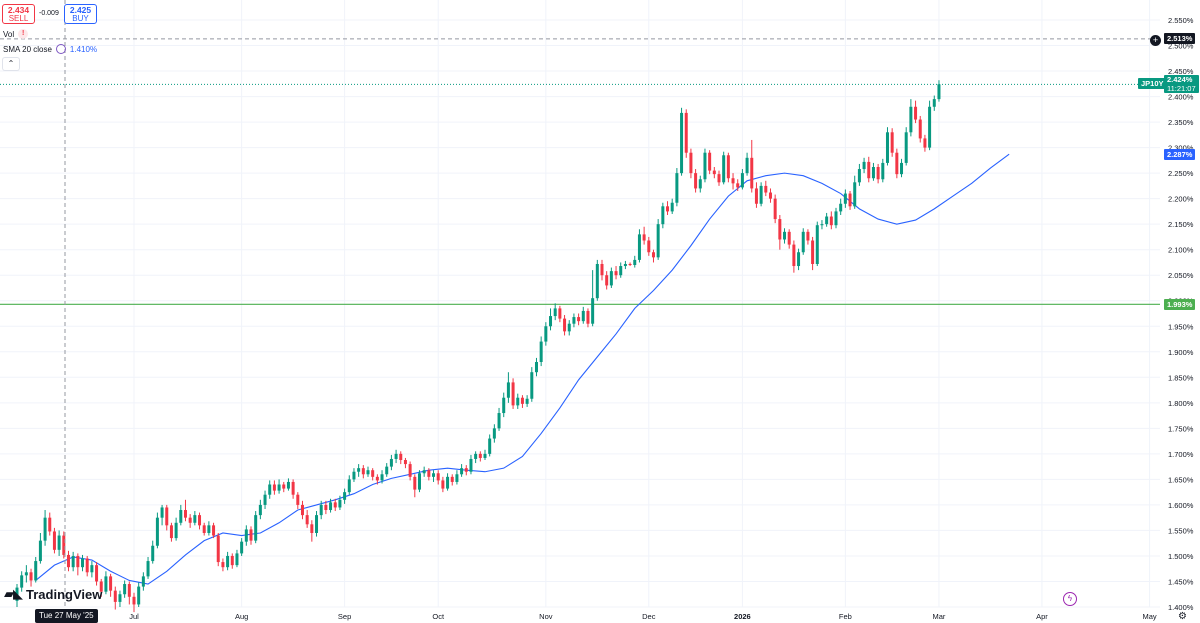  Describe the element at coordinates (1181, 97) in the screenshot. I see `y-tick-label: 2.400%` at that location.